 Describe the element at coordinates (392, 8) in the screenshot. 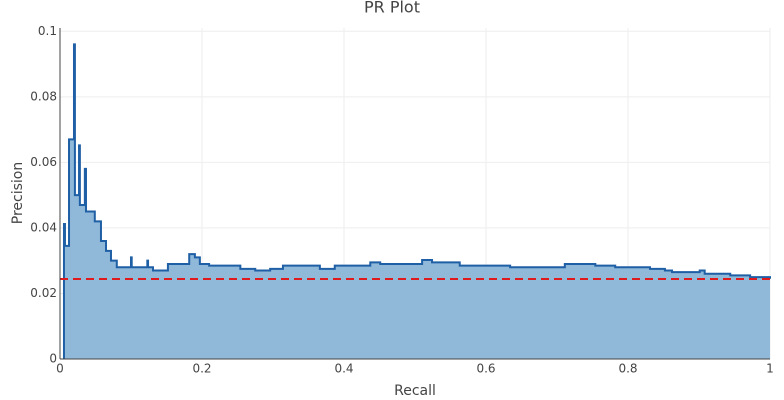

I see `chart-title: PR Plot` at that location.